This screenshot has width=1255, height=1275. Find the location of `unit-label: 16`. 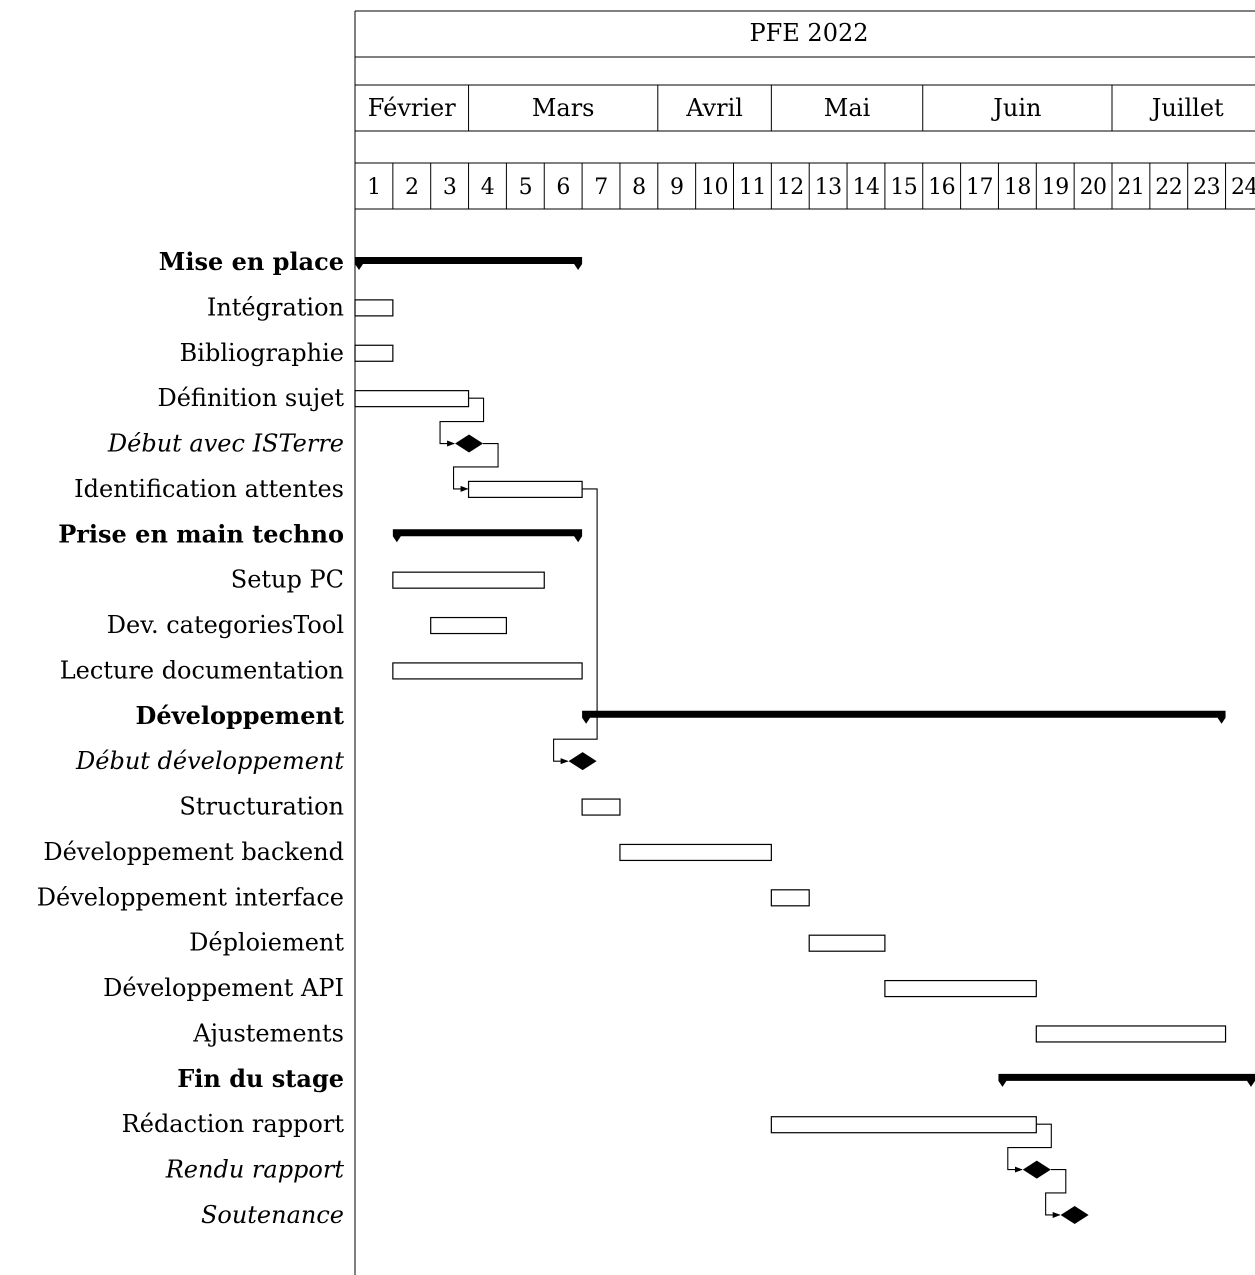

unit-label: 16 is located at coordinates (941, 187).